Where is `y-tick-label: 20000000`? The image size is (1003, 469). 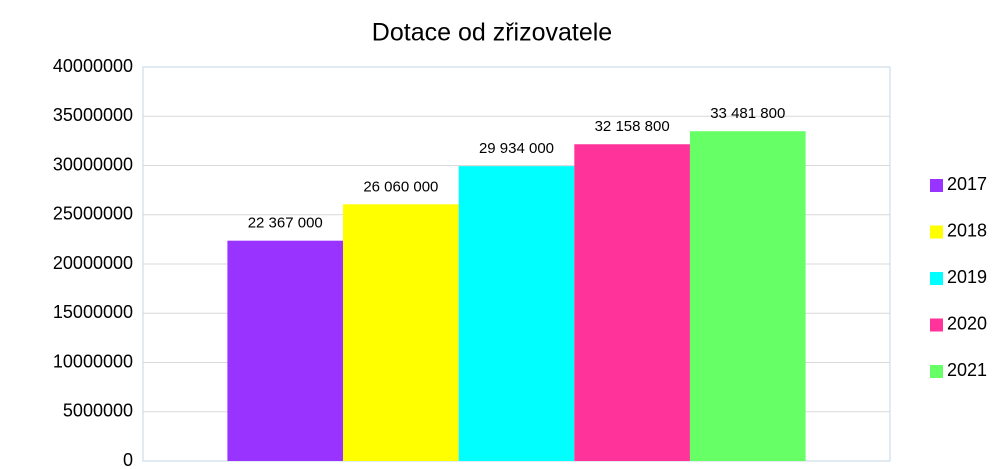
y-tick-label: 20000000 is located at coordinates (93, 263).